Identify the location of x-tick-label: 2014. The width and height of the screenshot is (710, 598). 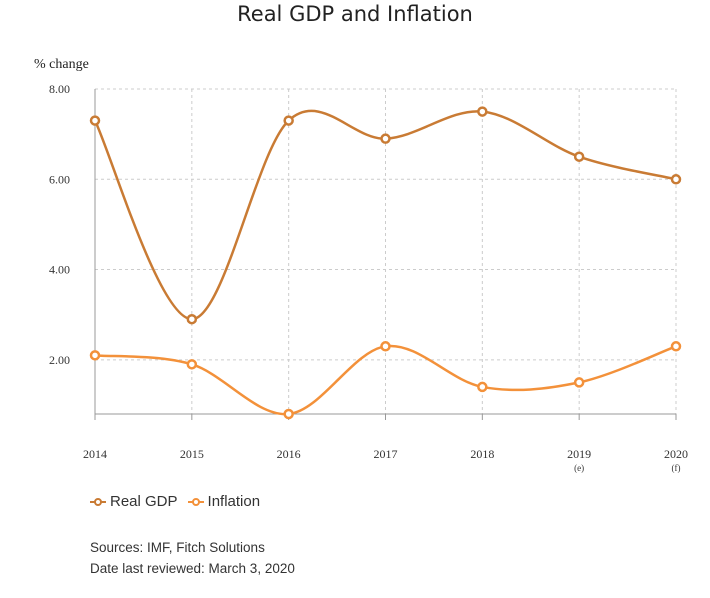
(95, 454).